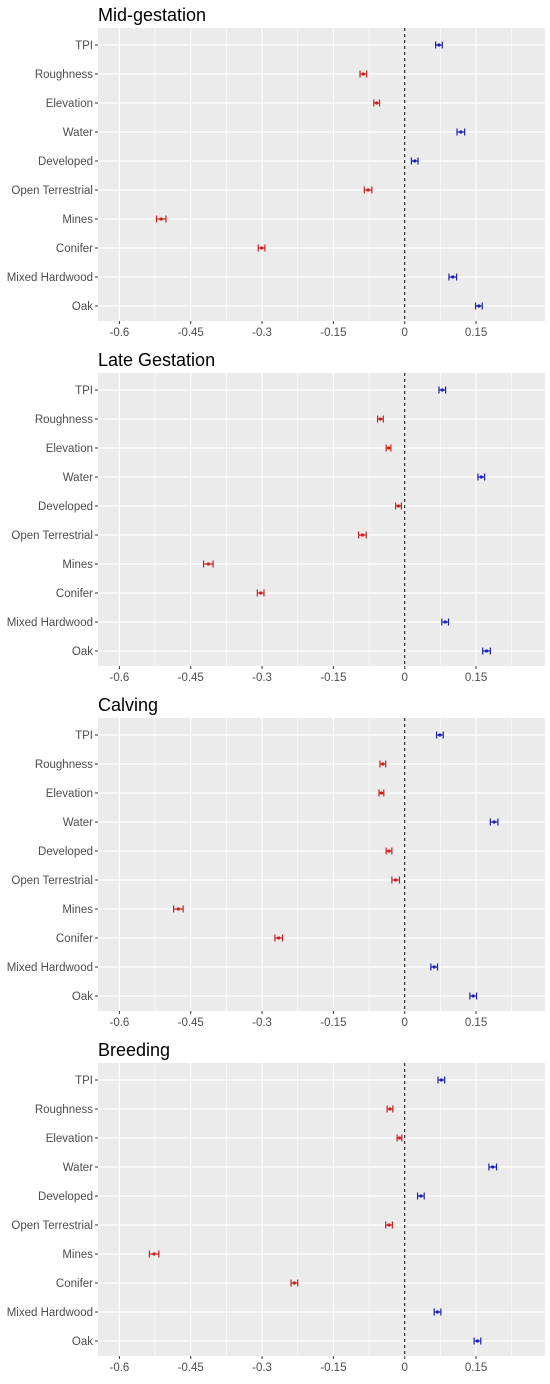 Image resolution: width=550 pixels, height=1384 pixels. What do you see at coordinates (152, 15) in the screenshot?
I see `panel-title: Mid-gestation` at bounding box center [152, 15].